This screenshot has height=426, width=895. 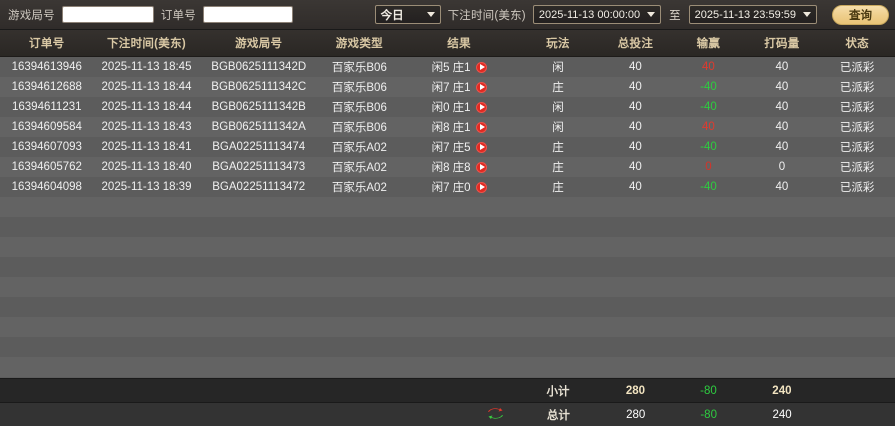 I want to click on column-header-total-bet: 总投注, so click(x=635, y=44).